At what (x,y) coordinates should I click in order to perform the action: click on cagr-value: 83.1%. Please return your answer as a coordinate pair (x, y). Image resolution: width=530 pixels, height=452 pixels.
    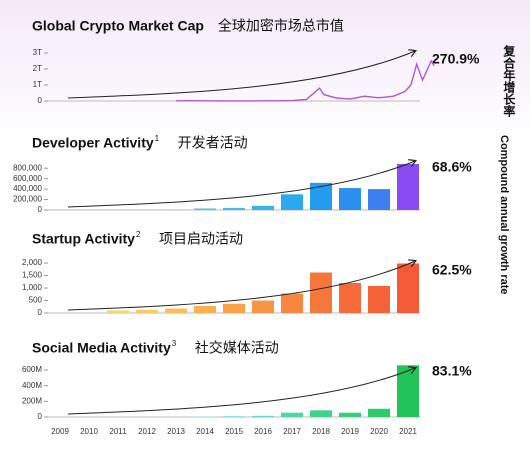
    Looking at the image, I should click on (452, 371).